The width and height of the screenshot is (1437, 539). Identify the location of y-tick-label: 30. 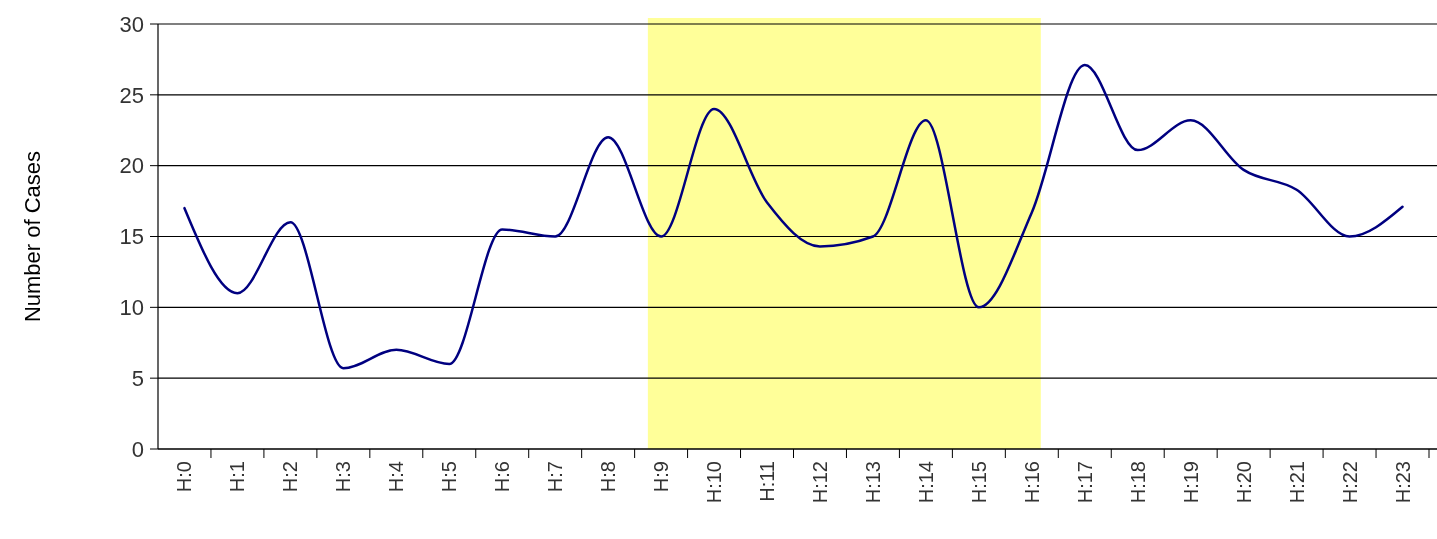
(131, 24).